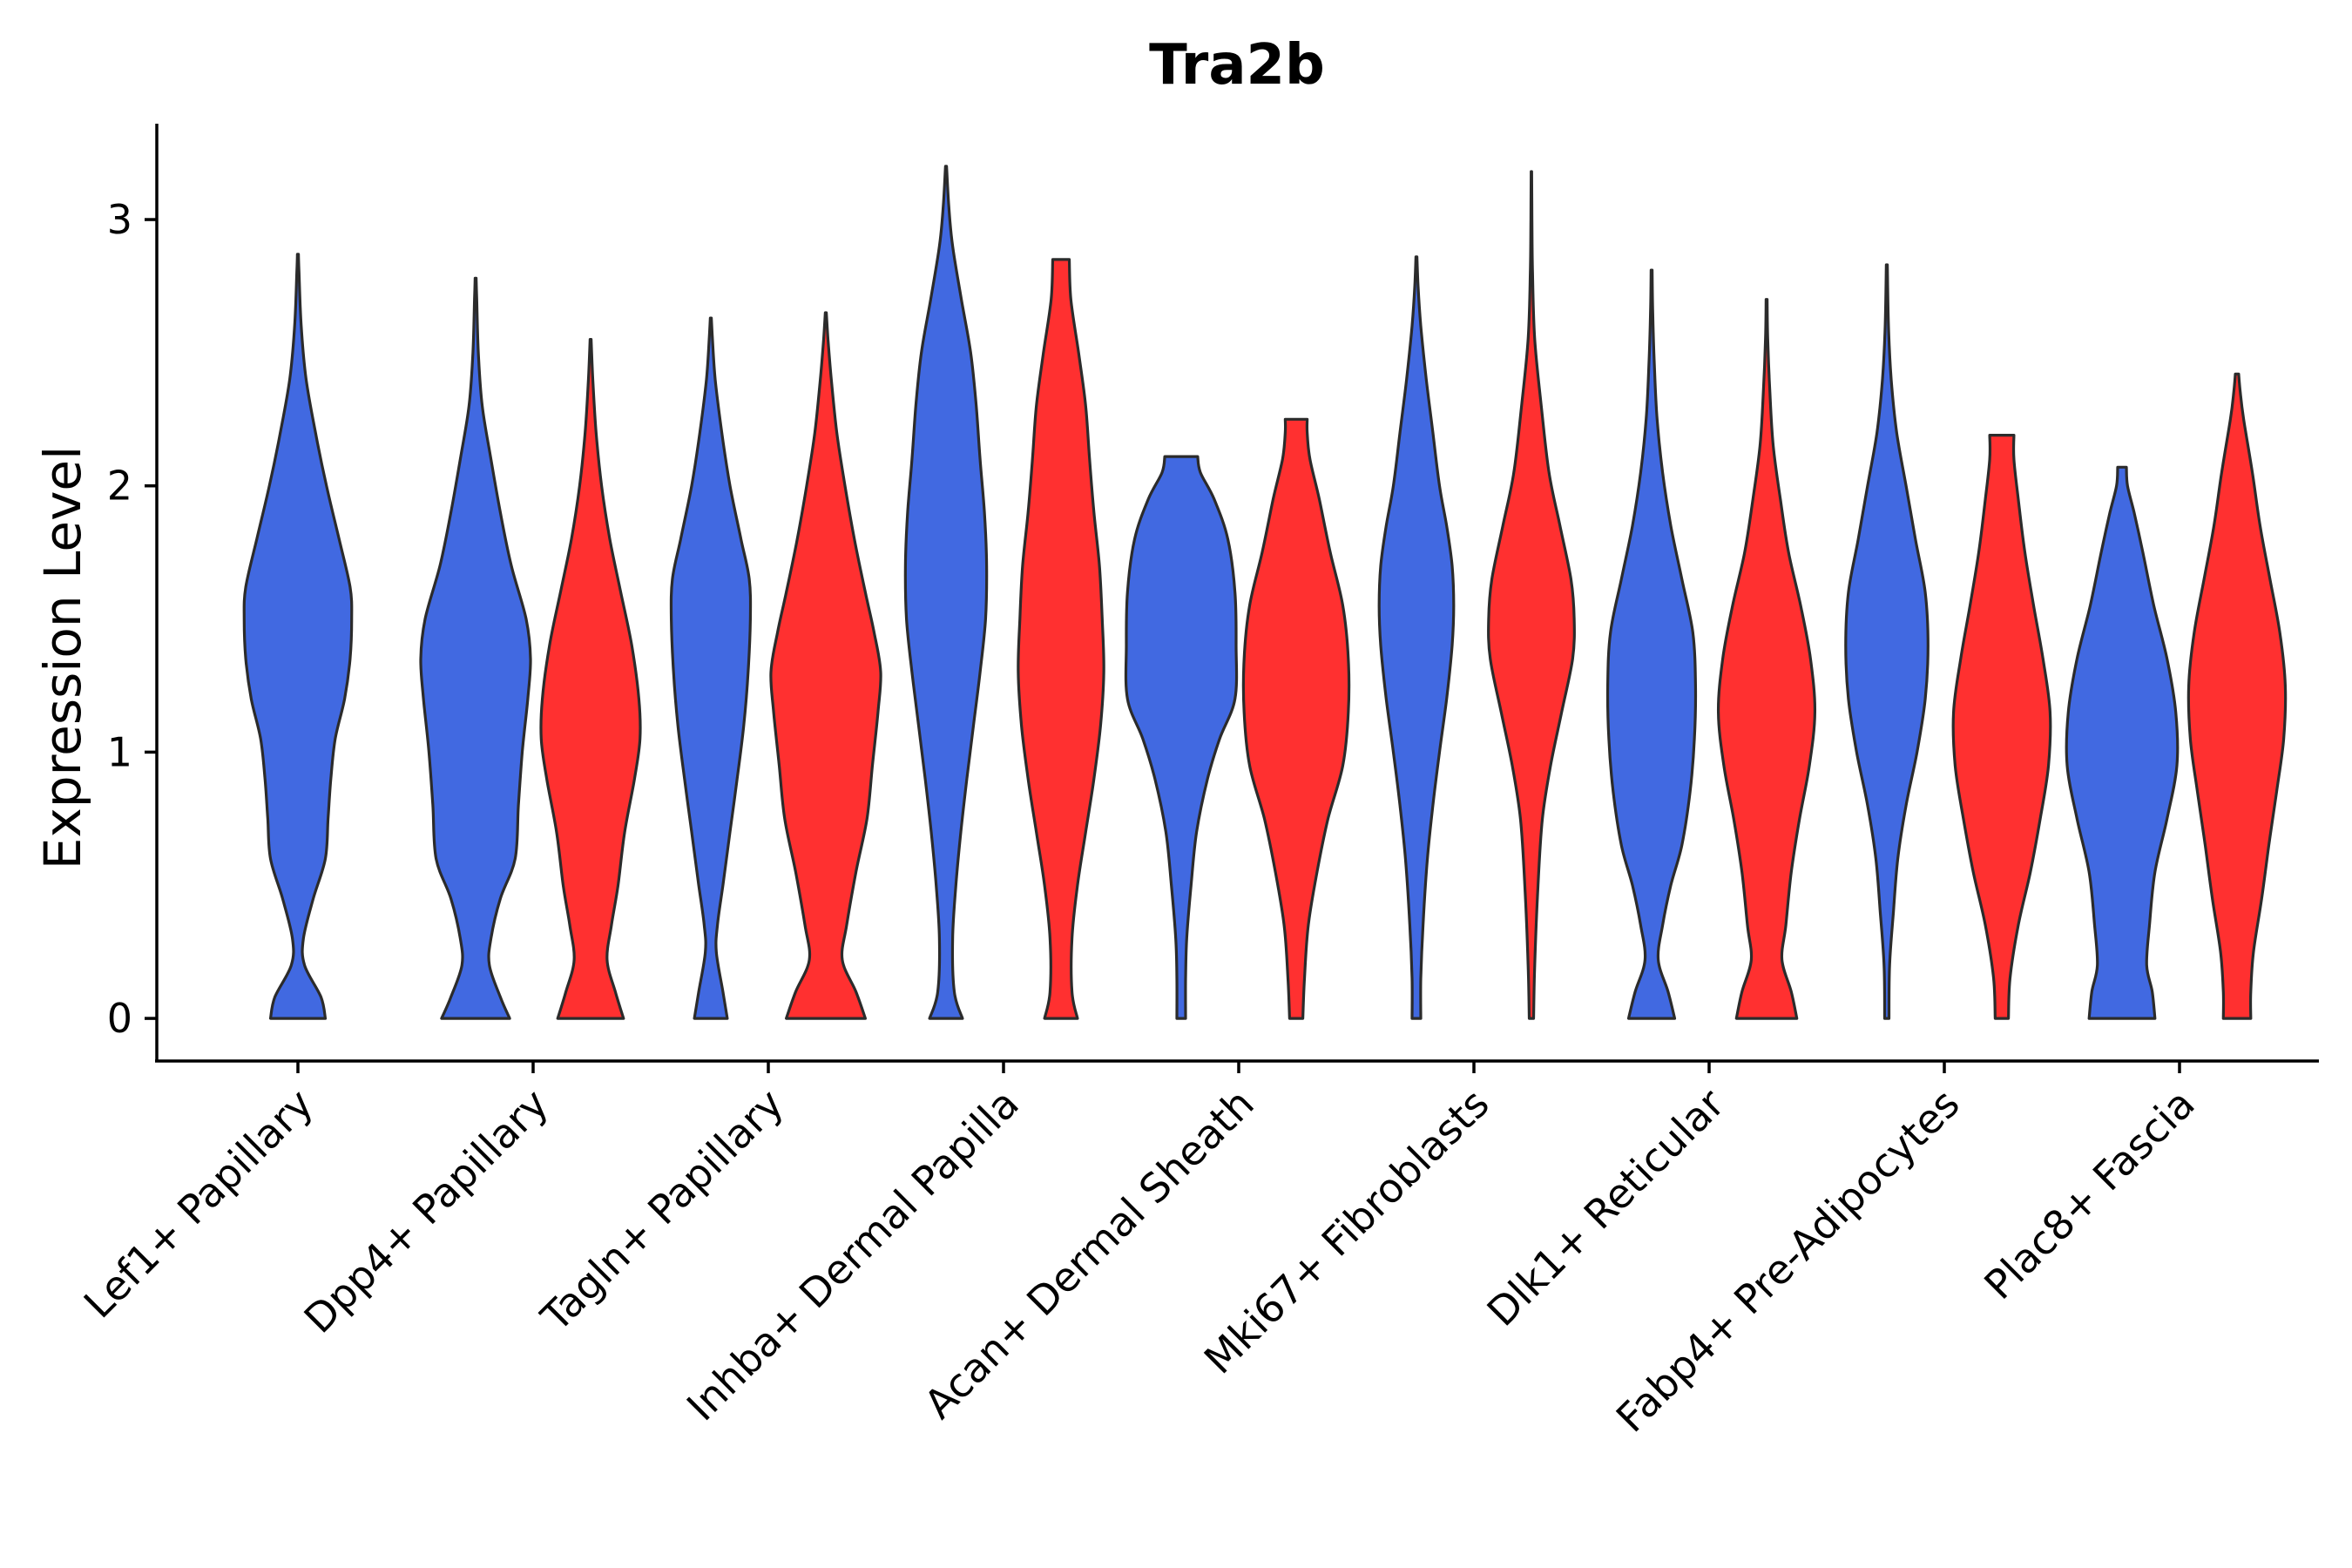 This screenshot has width=2352, height=1568. What do you see at coordinates (1237, 66) in the screenshot?
I see `chart-title: Tra2b` at bounding box center [1237, 66].